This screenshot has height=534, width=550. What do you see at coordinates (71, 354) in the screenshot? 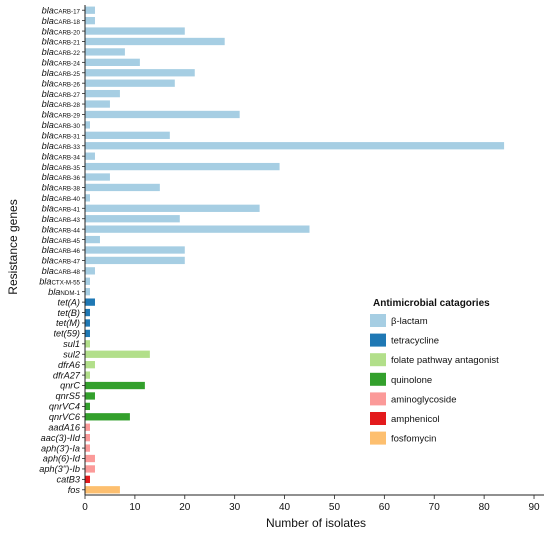
I see `y-tick-label: sul2` at bounding box center [71, 354].